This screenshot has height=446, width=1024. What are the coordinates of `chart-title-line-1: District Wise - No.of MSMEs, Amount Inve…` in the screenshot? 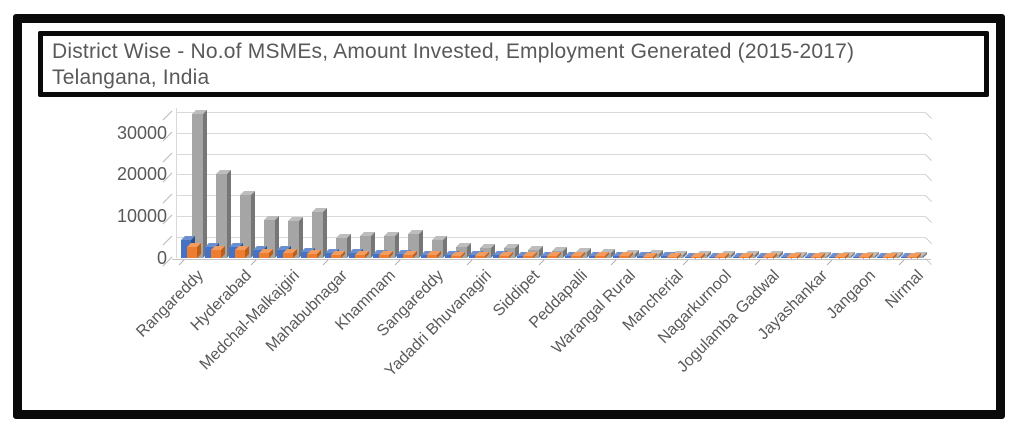 It's located at (453, 51).